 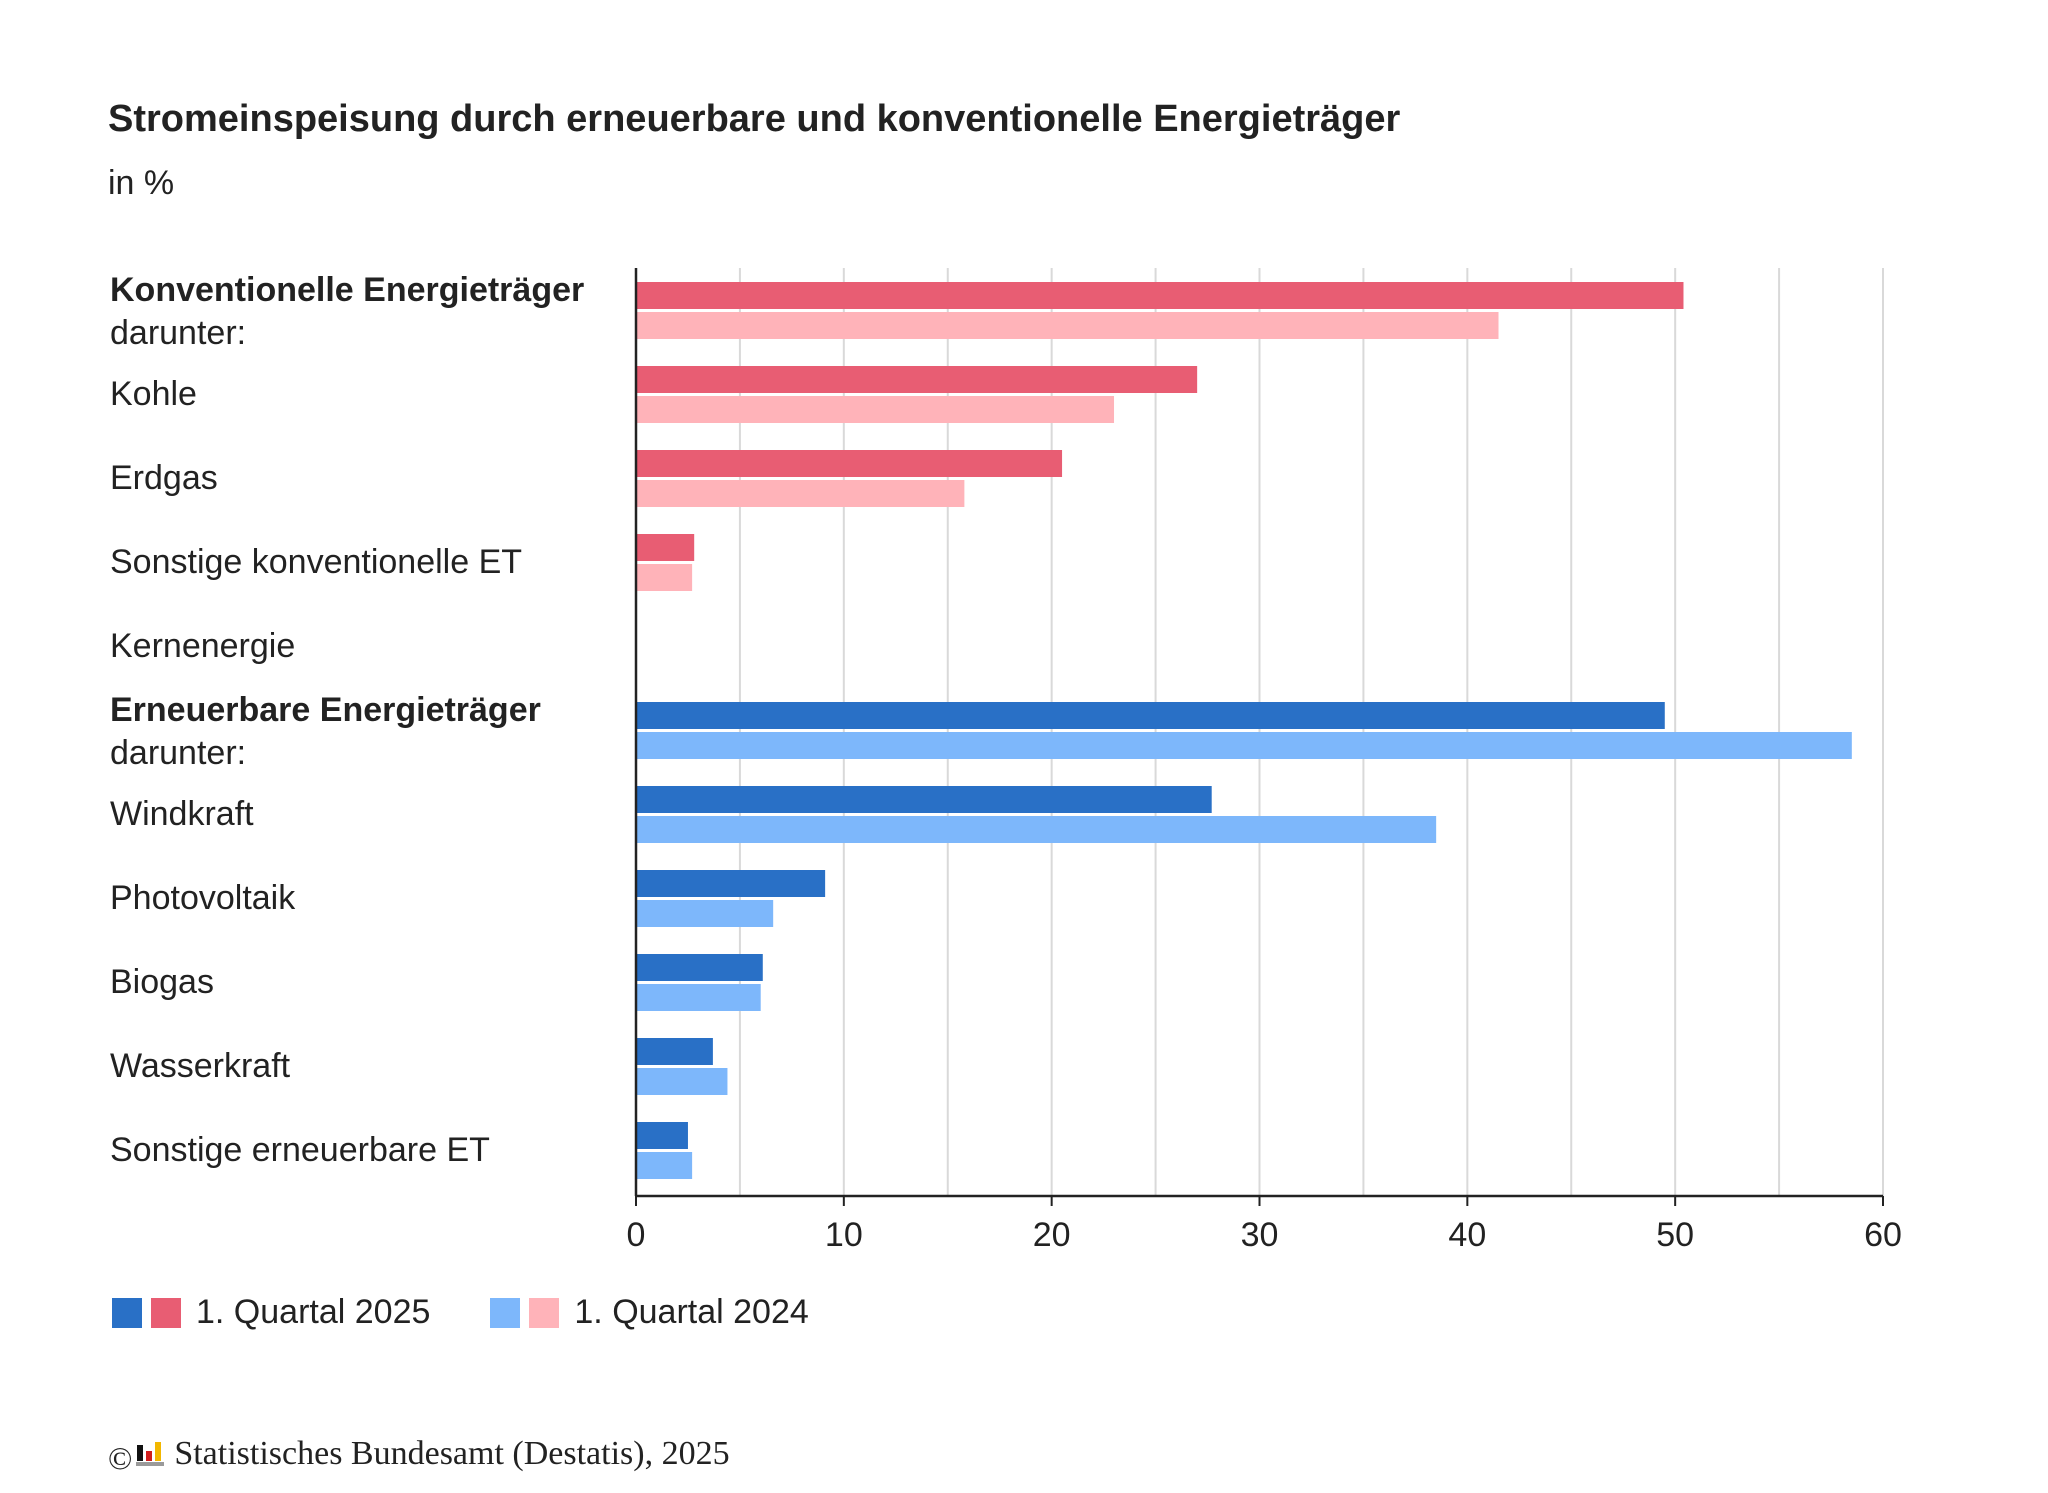 What do you see at coordinates (316, 562) in the screenshot?
I see `category-label: Sonstige konventionelle ET` at bounding box center [316, 562].